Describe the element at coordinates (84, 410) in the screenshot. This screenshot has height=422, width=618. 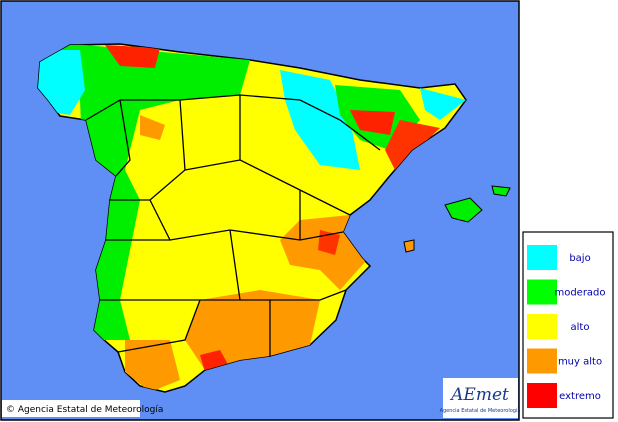
I see `copyright: © Agencia Estatal de Meteorología` at that location.